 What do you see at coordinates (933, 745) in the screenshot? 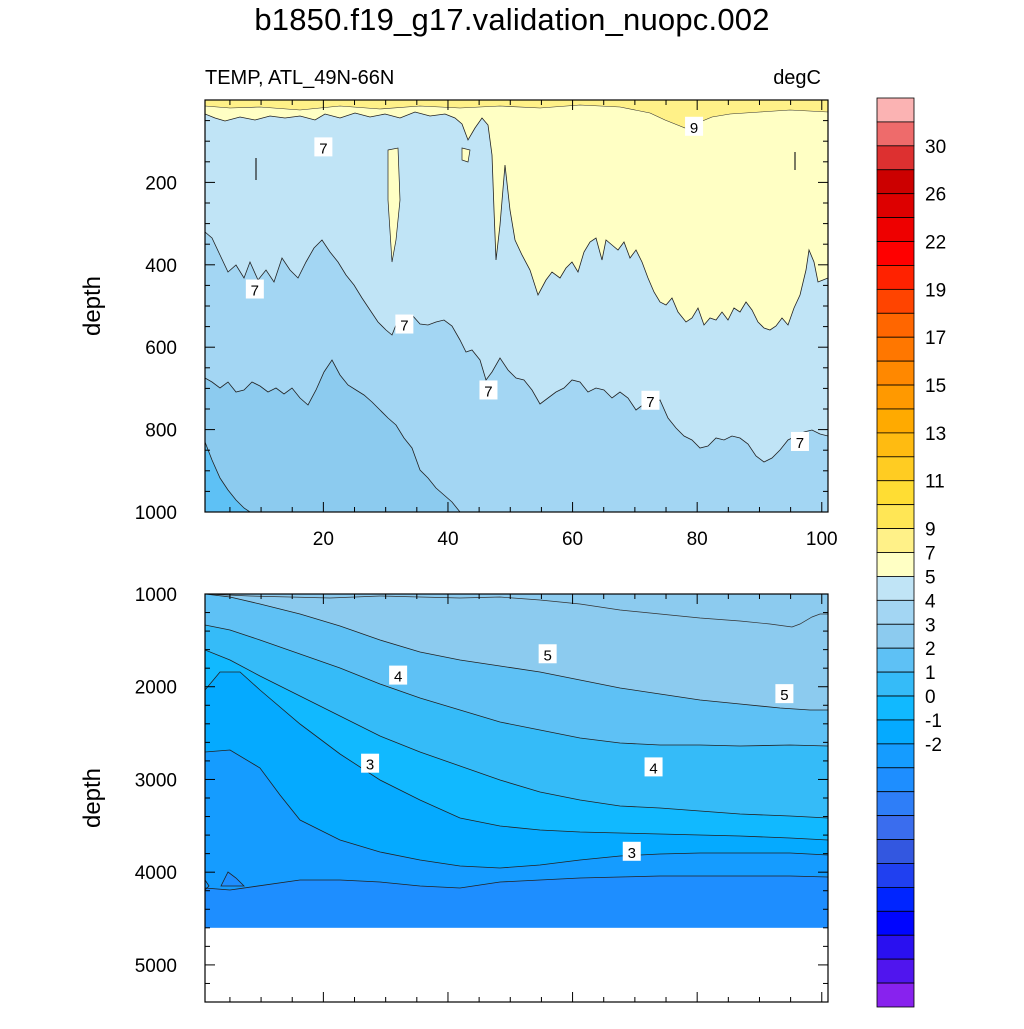
I see `colorbar-label: -2` at bounding box center [933, 745].